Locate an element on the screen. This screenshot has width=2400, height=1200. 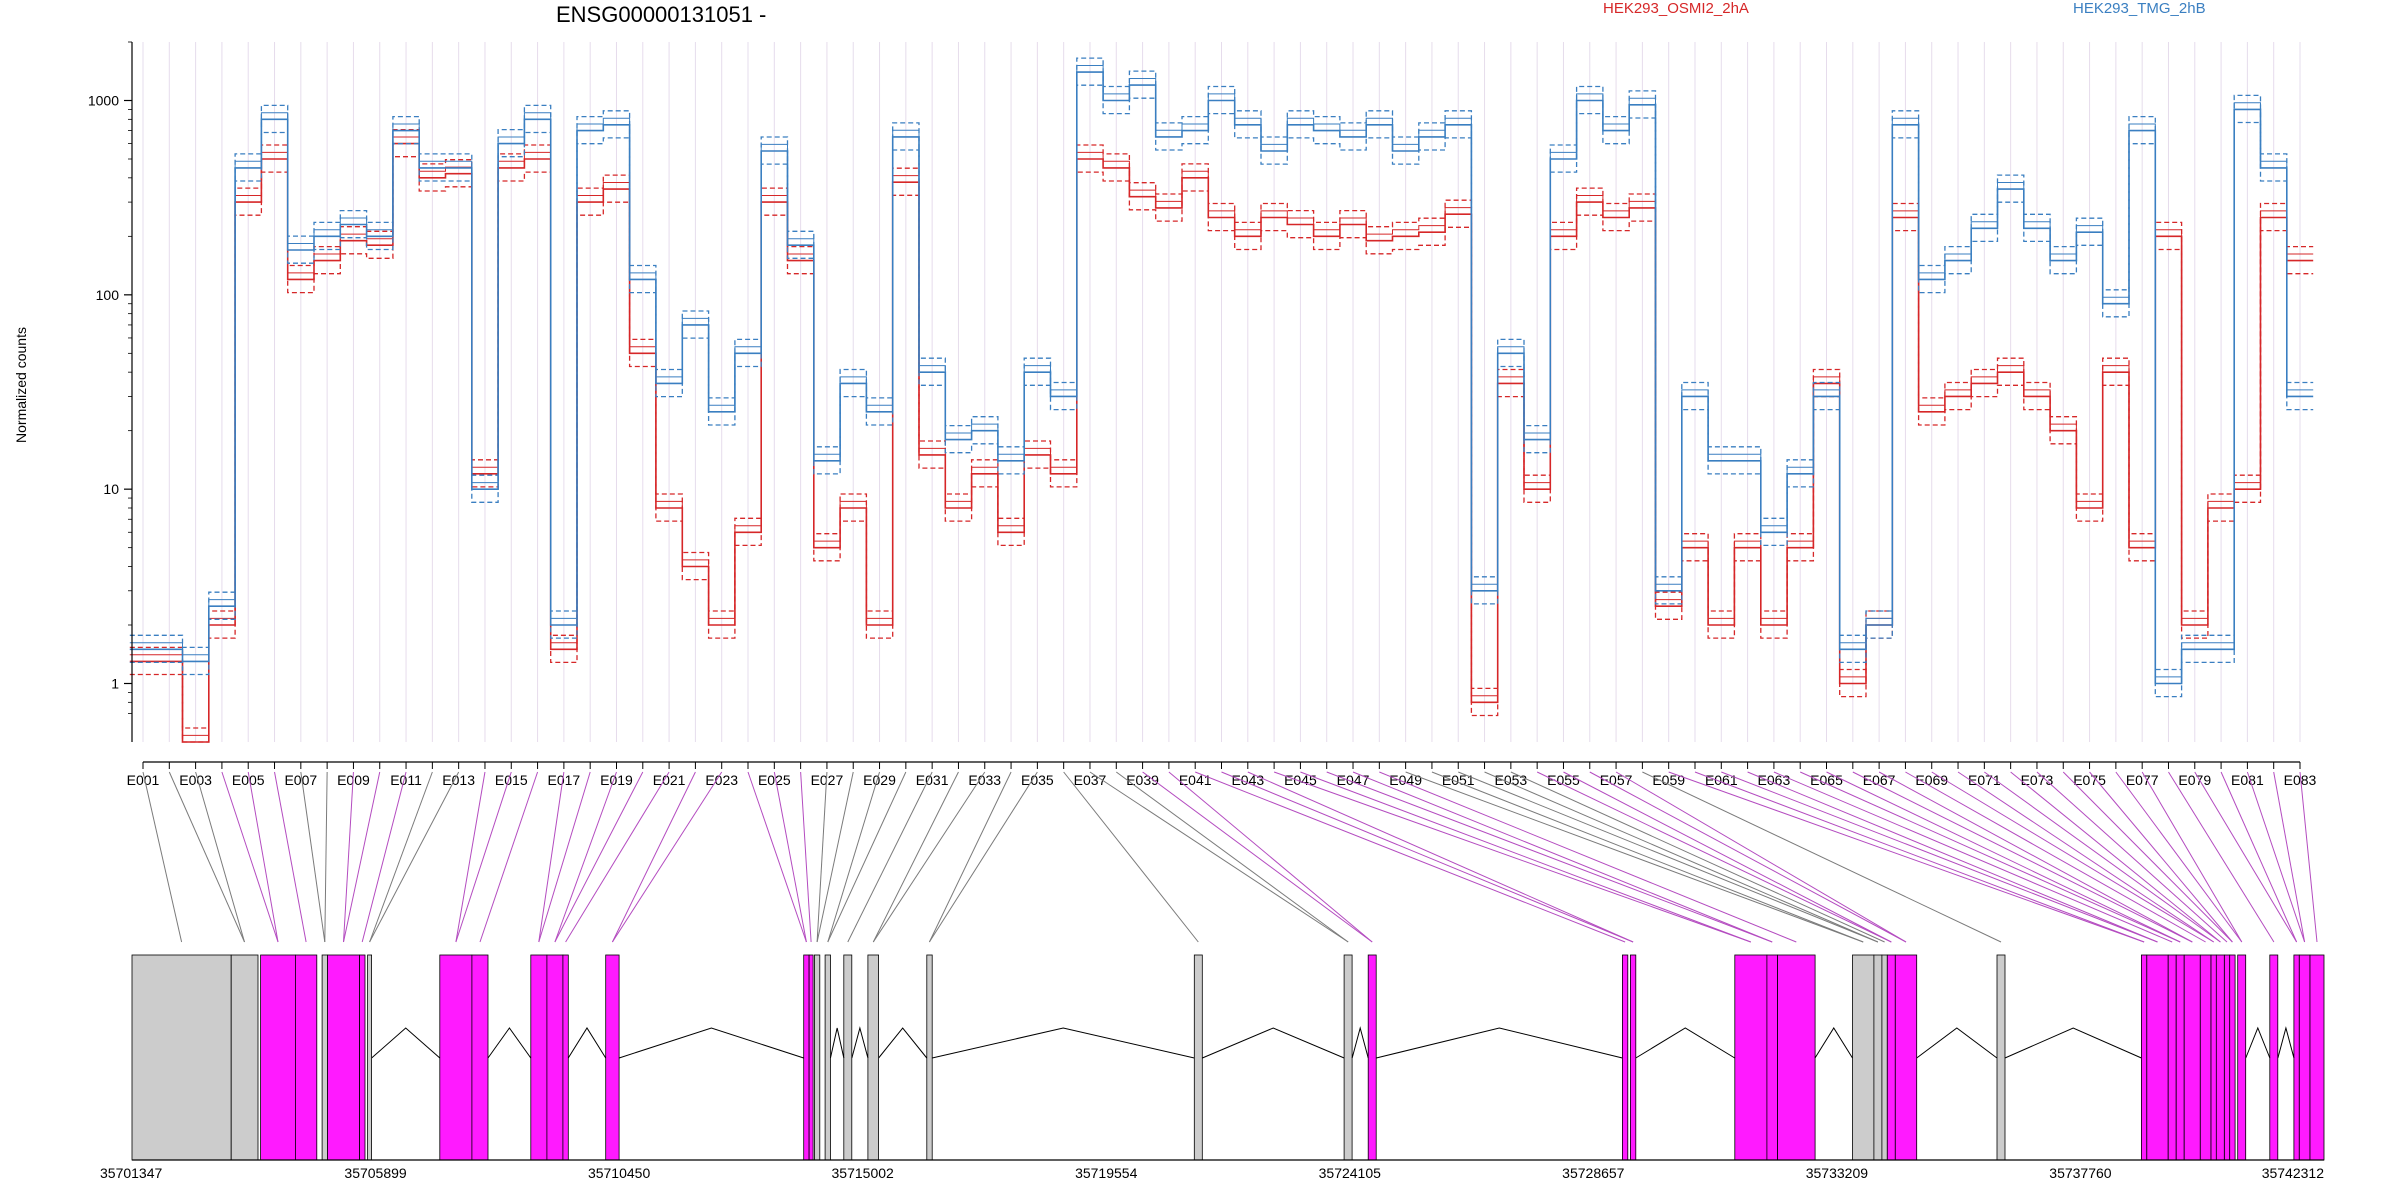
exon-connectors is located at coordinates (1230, 857).